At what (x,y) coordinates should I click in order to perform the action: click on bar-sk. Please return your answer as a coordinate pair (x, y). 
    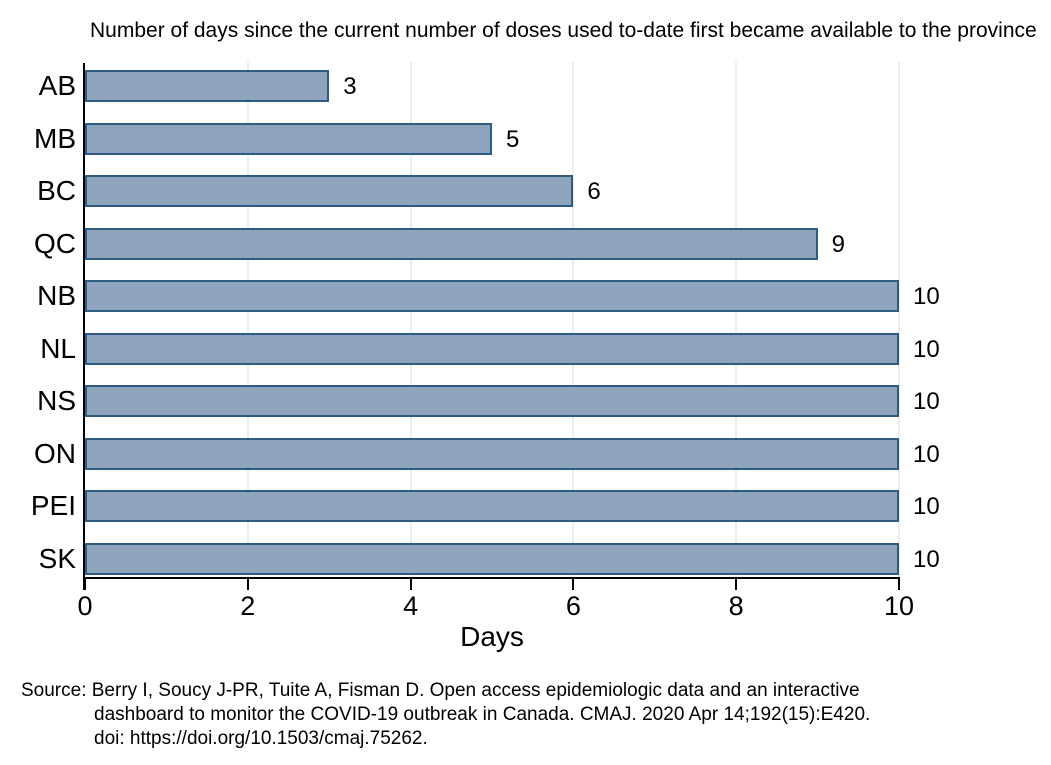
    Looking at the image, I should click on (492, 558).